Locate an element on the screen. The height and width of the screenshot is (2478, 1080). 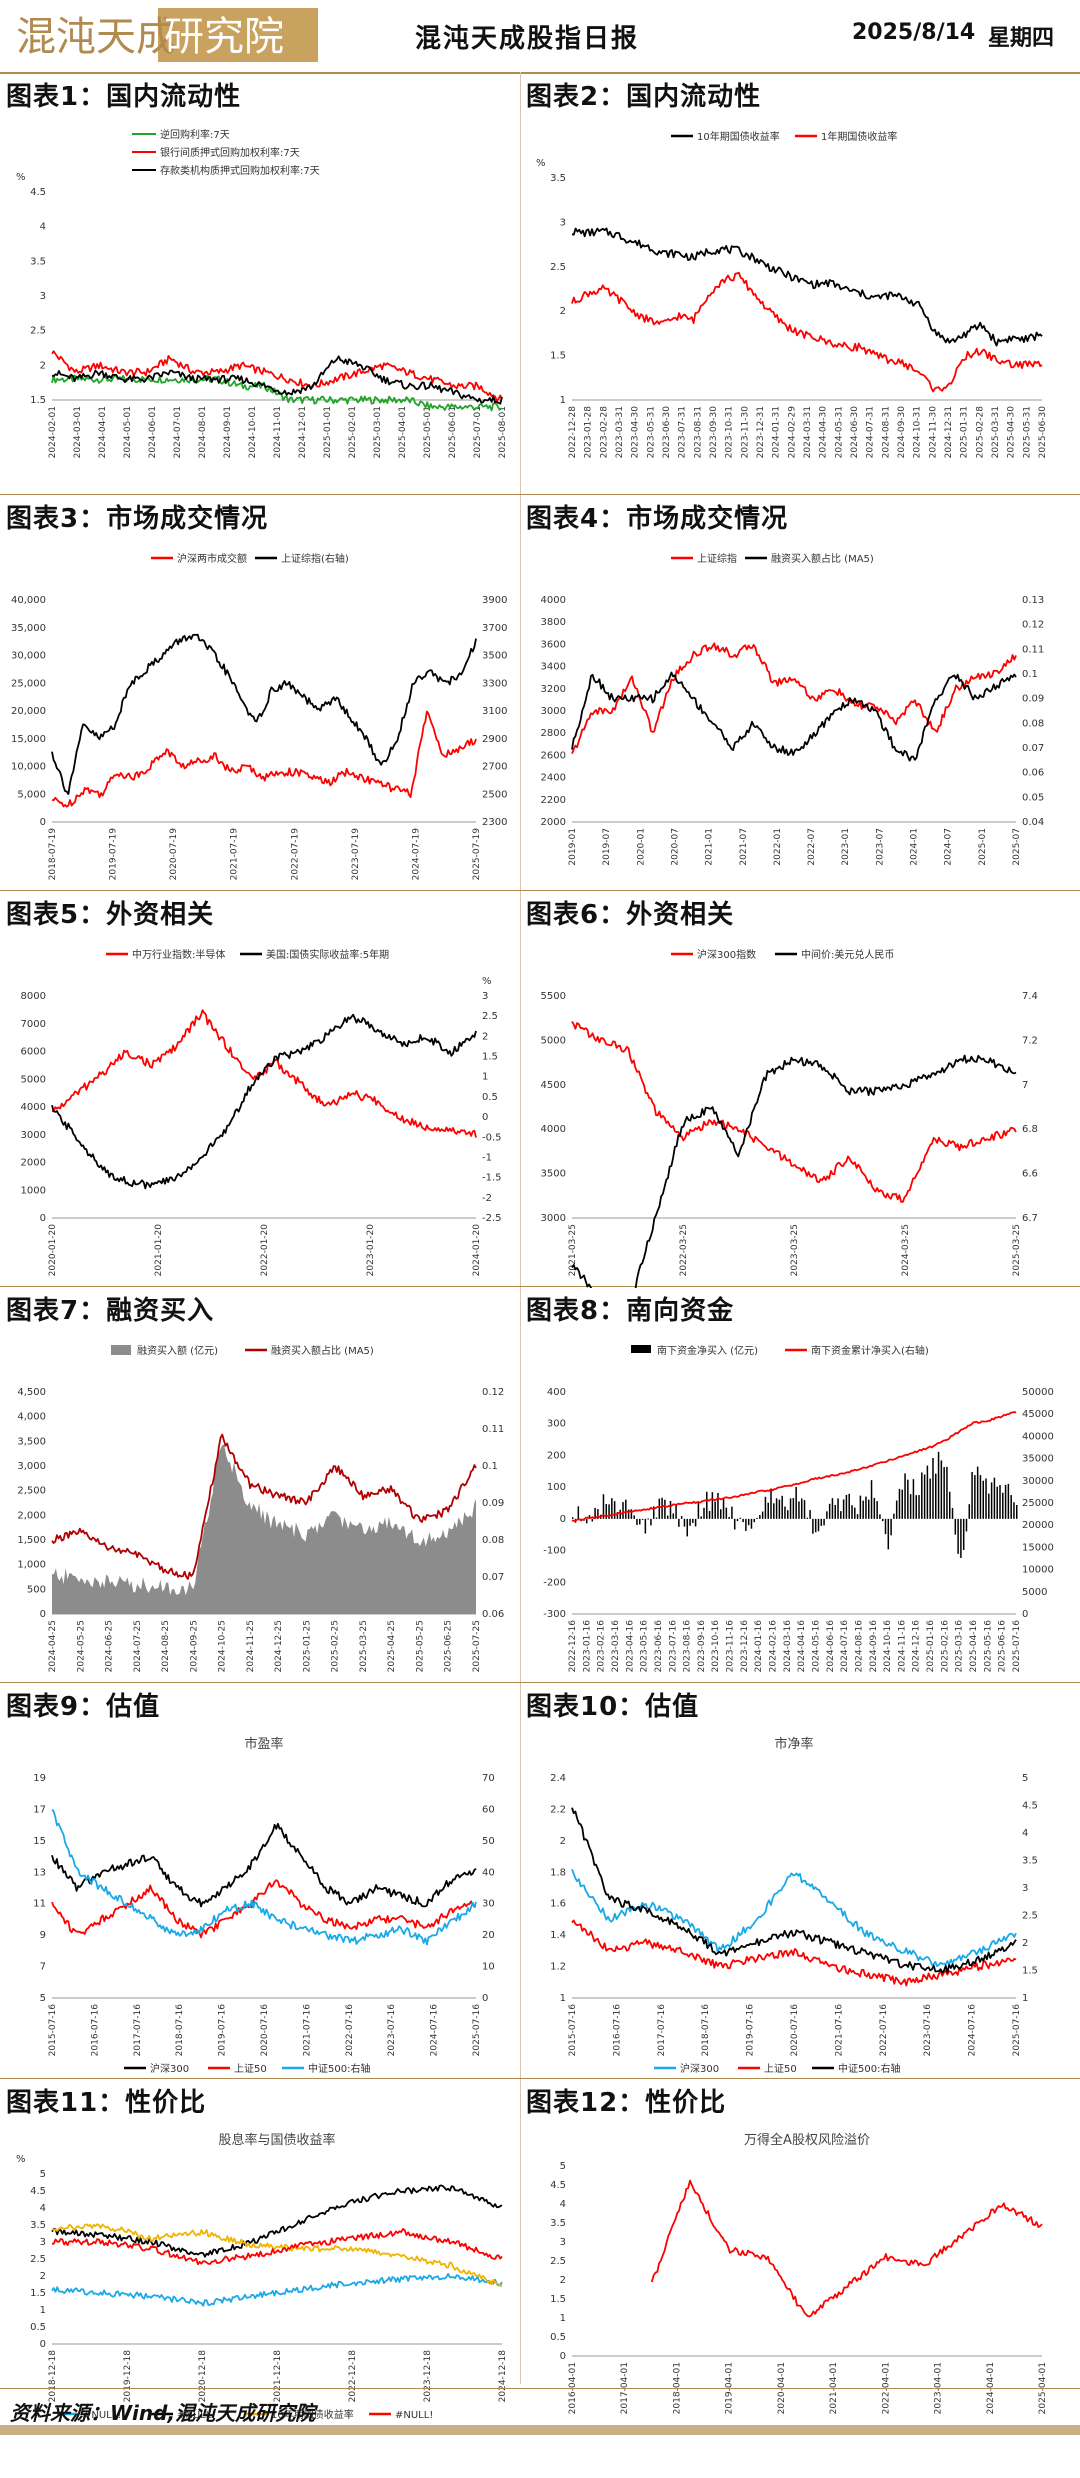
x-tick-label: 2023-10-31 is located at coordinates (730, 432).